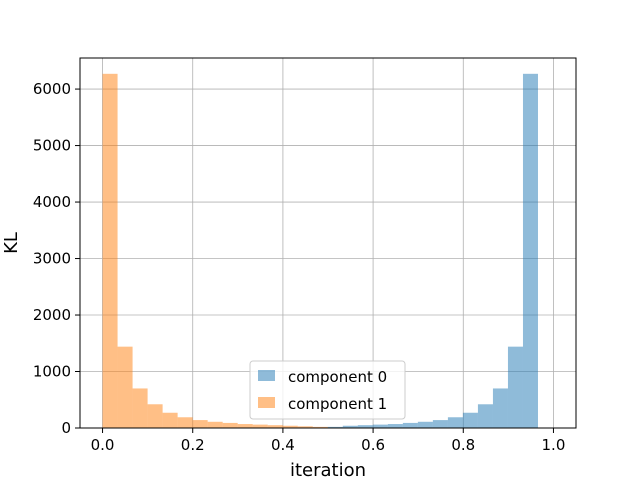  I want to click on legend: component 0 component 1, so click(327, 390).